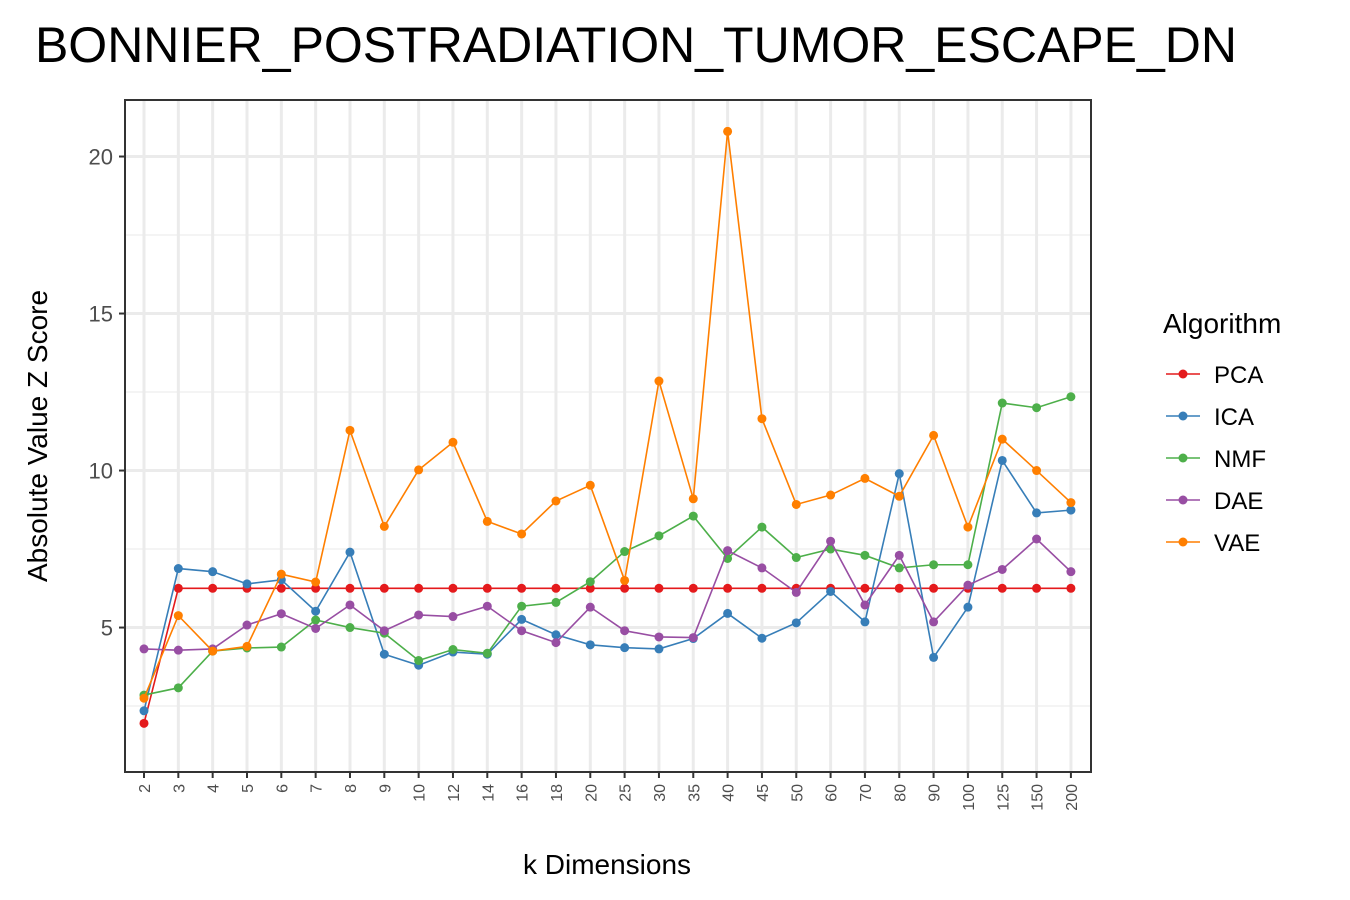  I want to click on legend-key-point-vae, so click(1183, 542).